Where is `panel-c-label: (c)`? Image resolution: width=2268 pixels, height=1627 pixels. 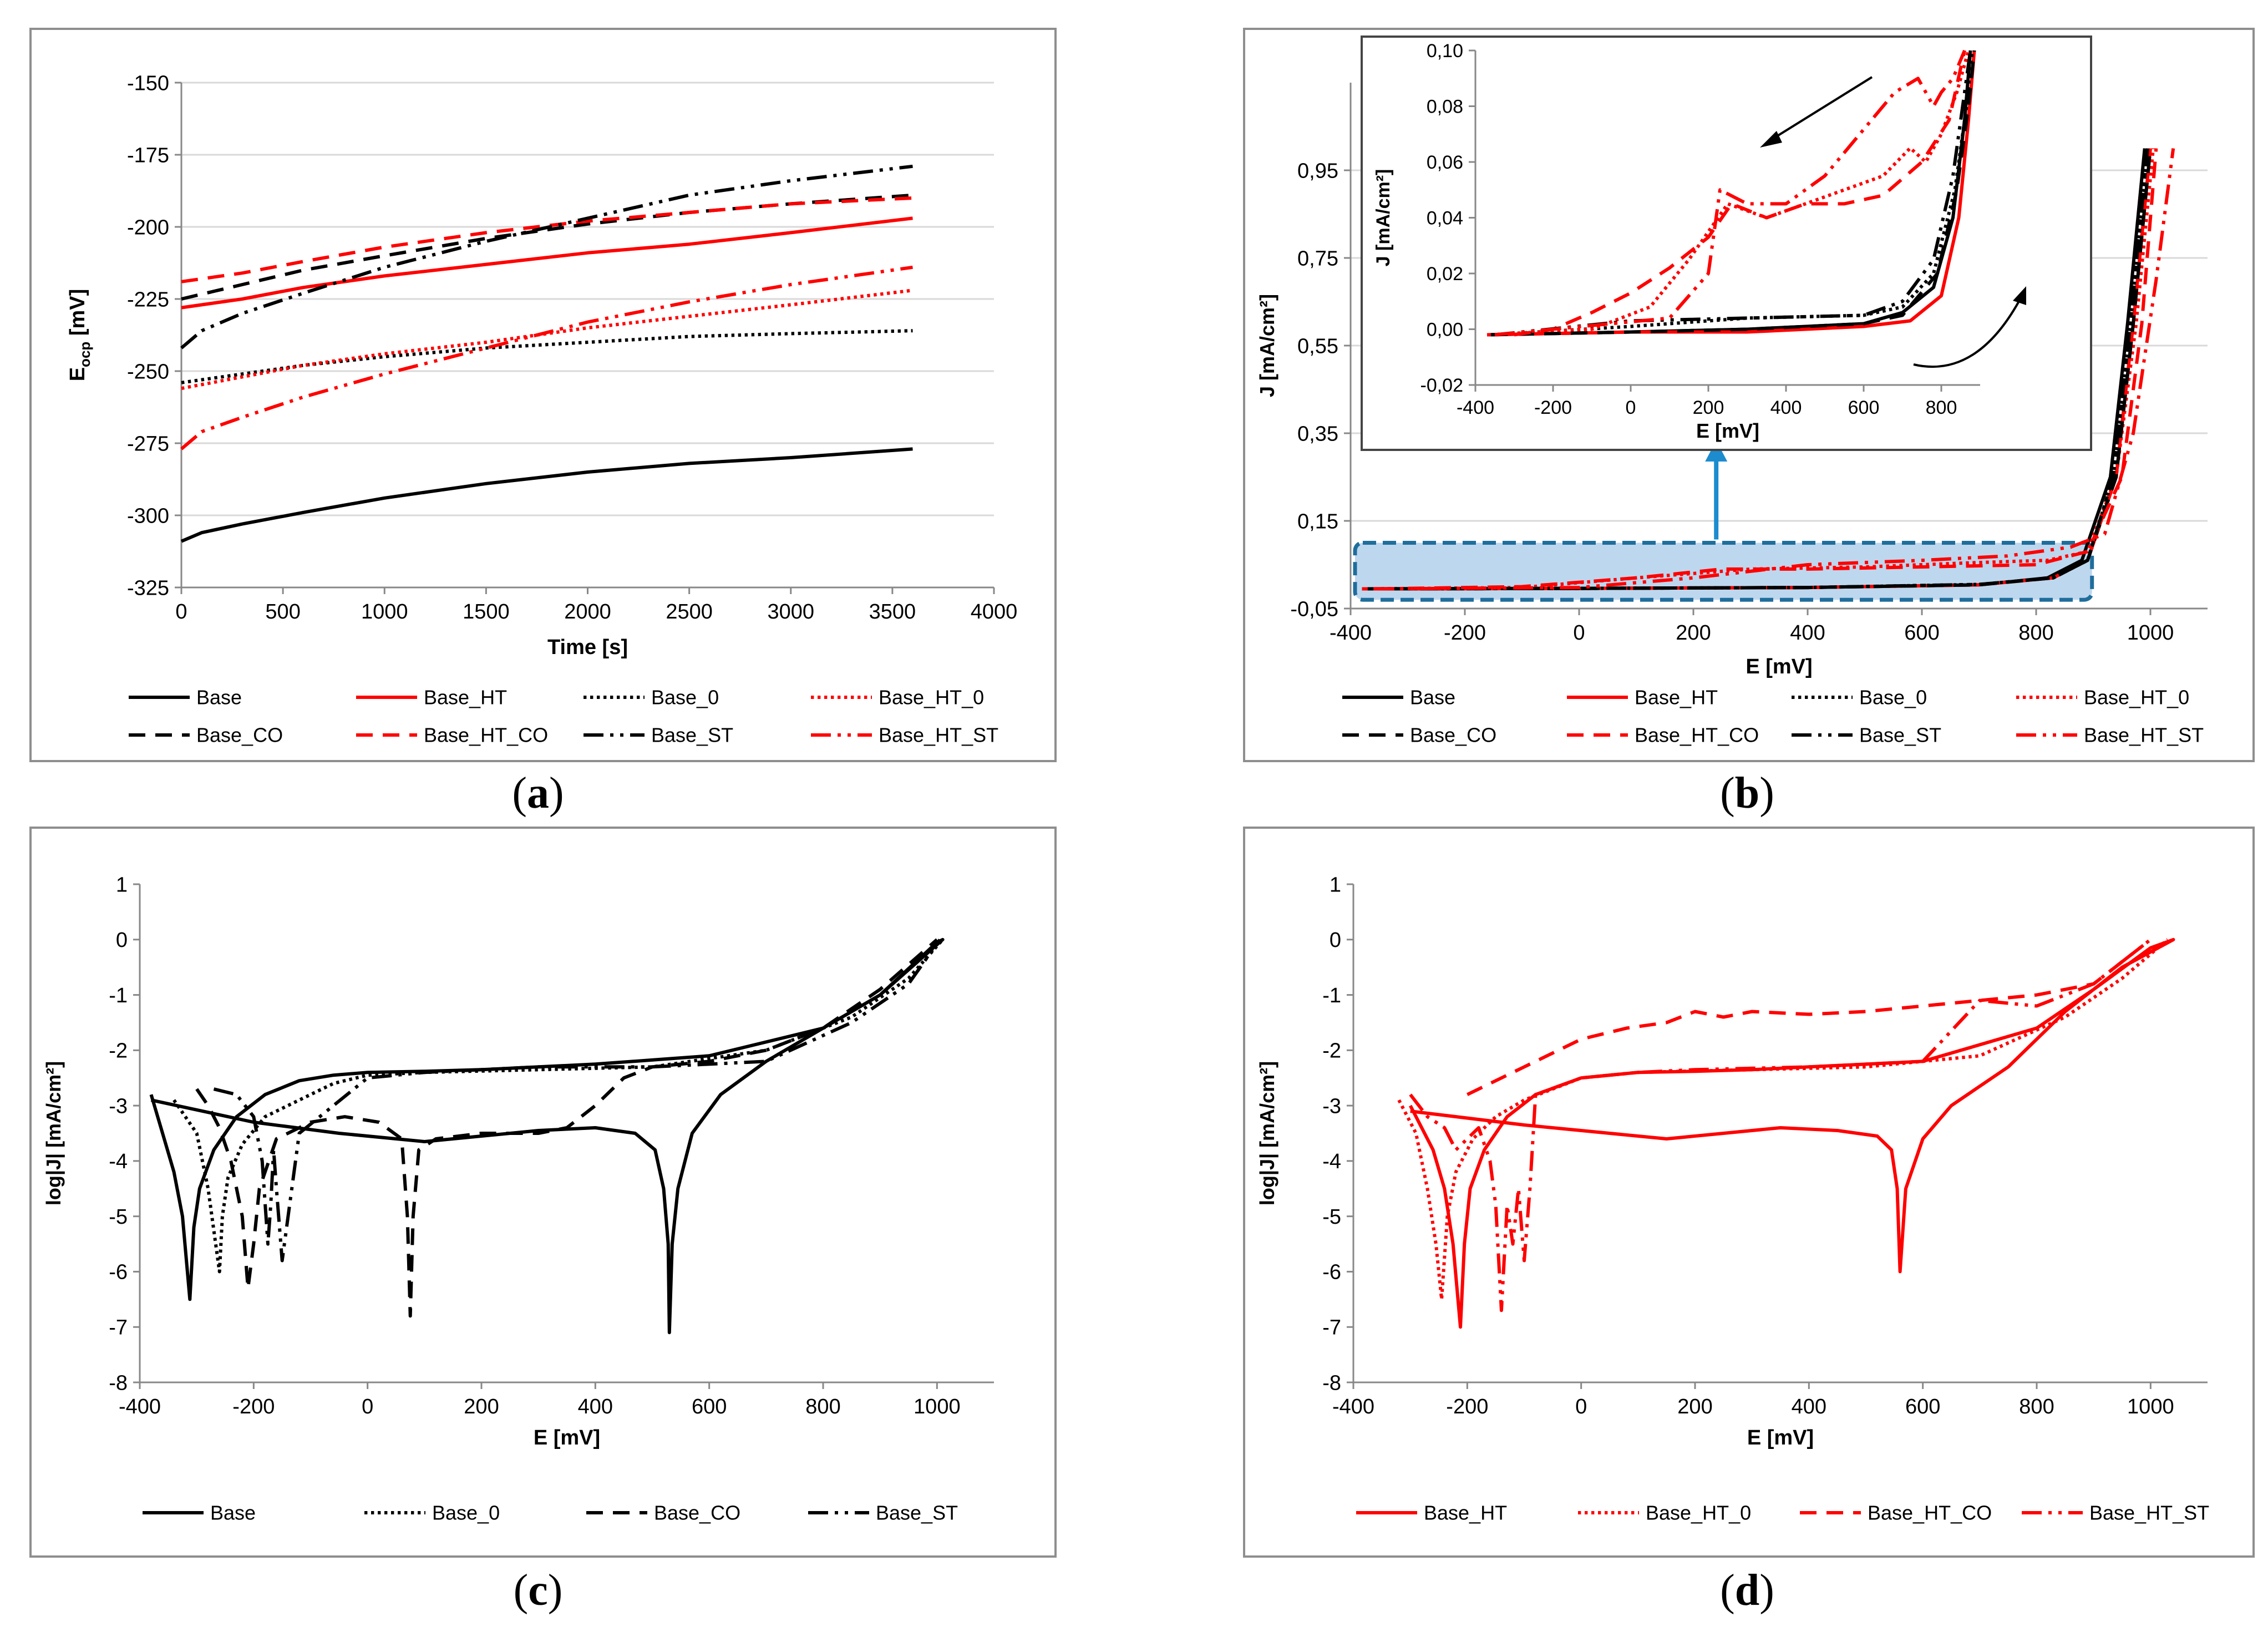
panel-c-label: (c) is located at coordinates (538, 1590).